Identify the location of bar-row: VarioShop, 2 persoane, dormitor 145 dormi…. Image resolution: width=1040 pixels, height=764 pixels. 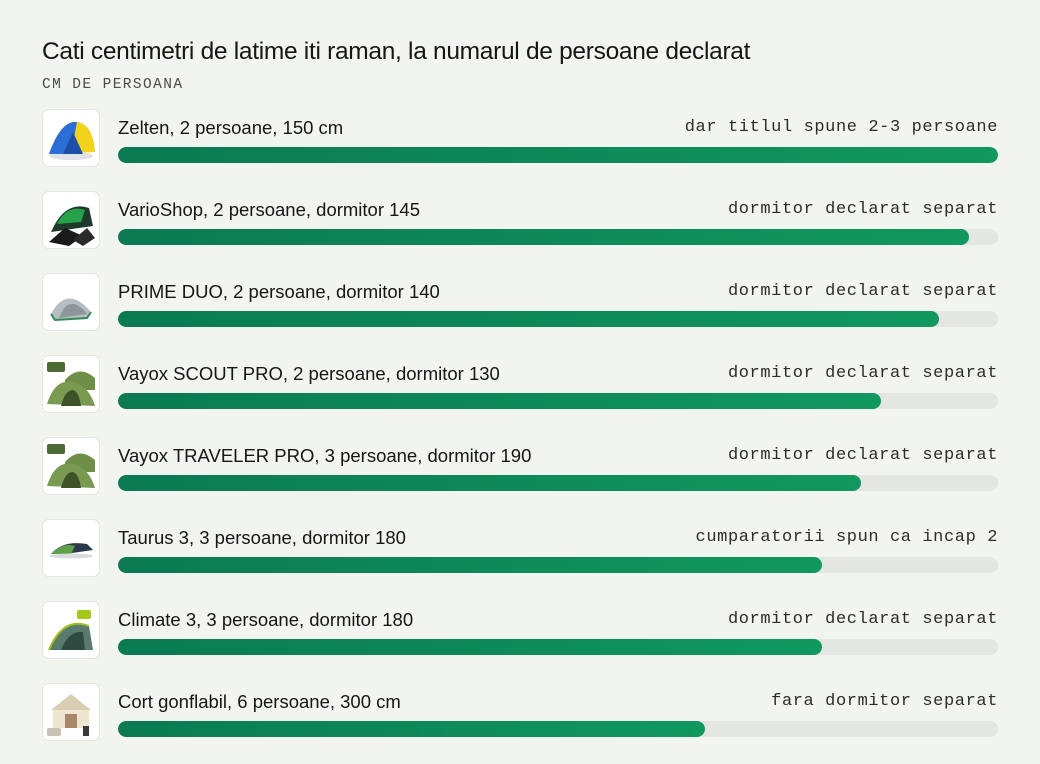
(520, 231).